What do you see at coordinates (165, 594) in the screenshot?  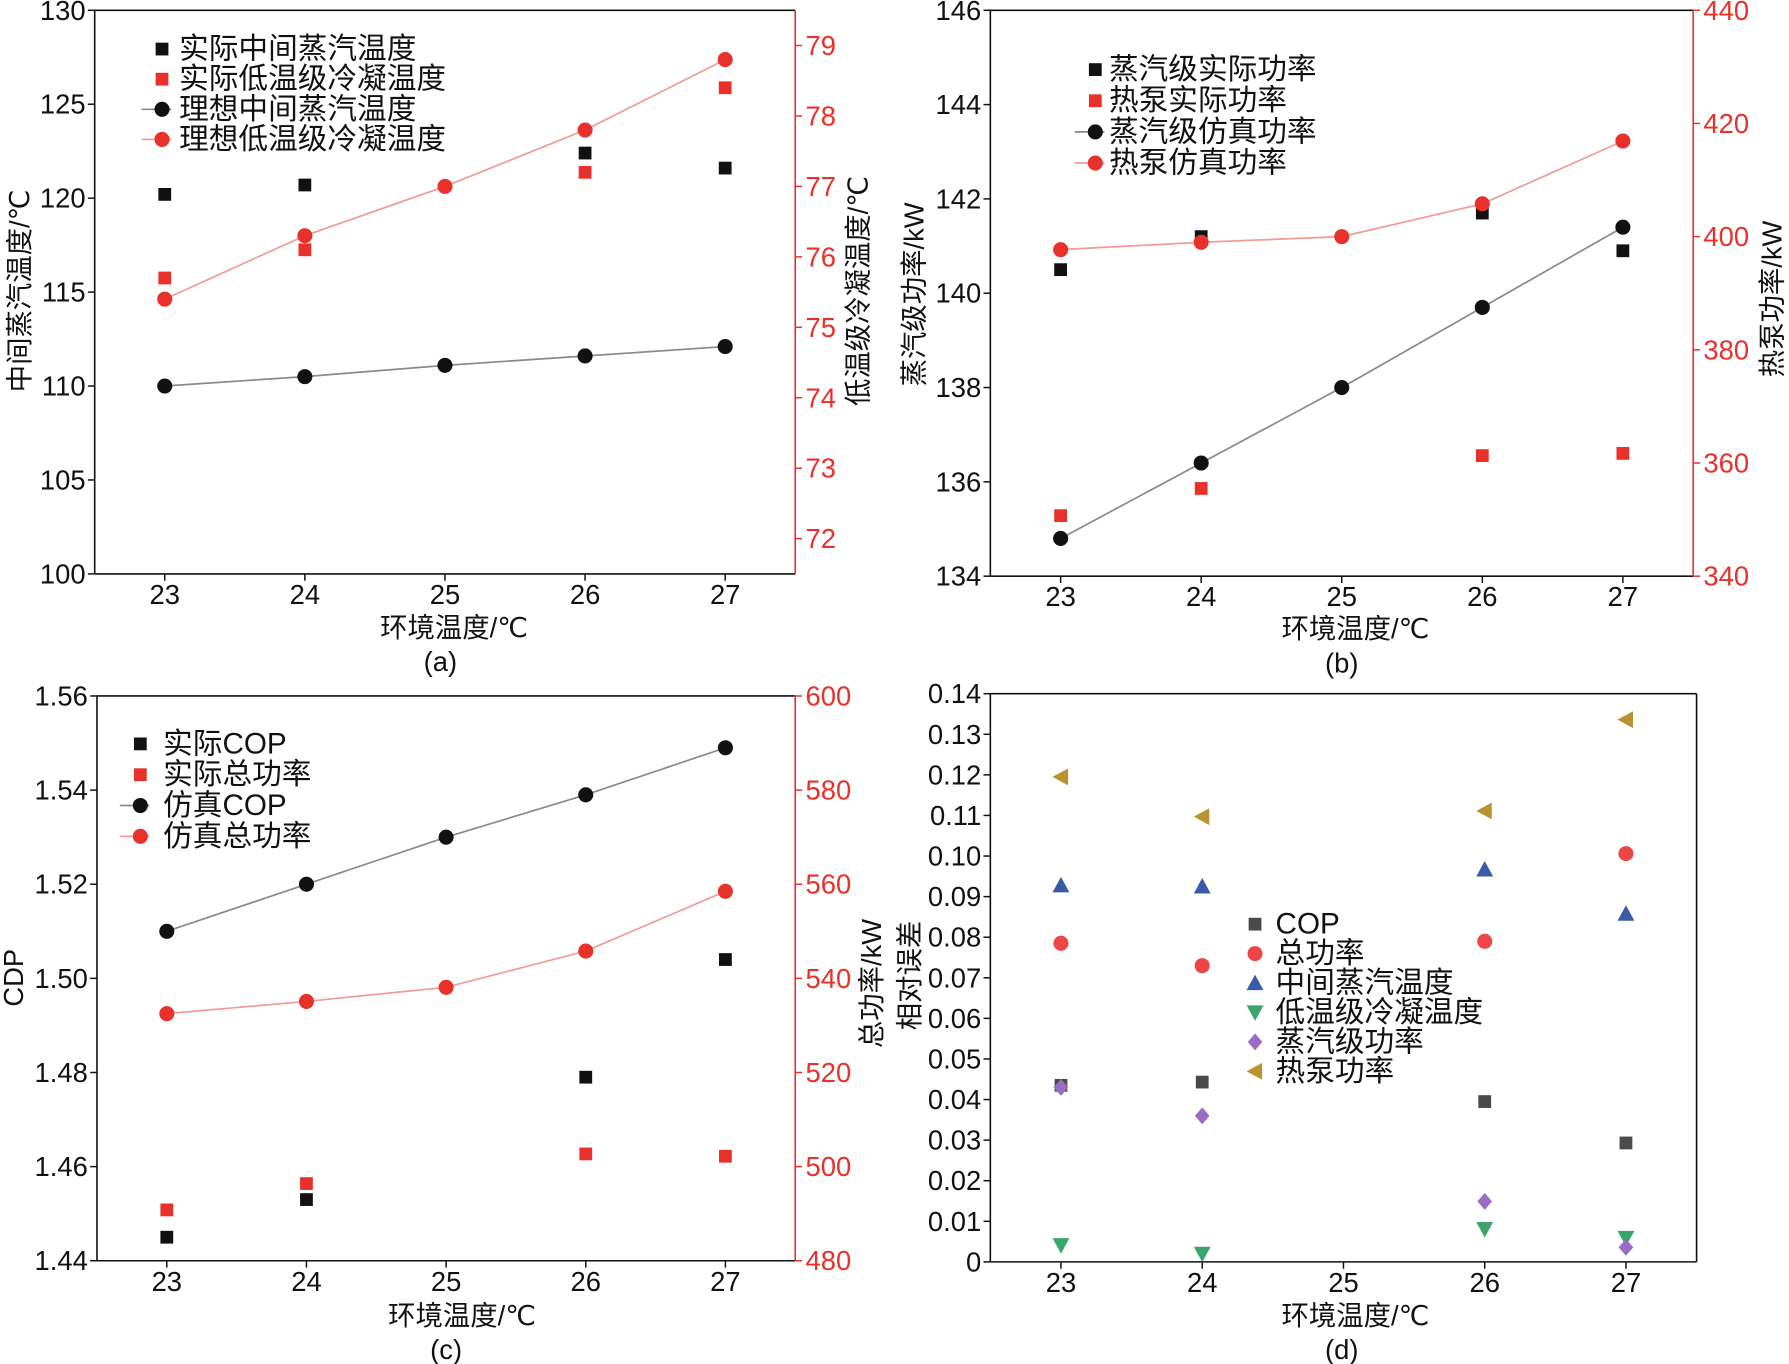 I see `x-tick-label: 23` at bounding box center [165, 594].